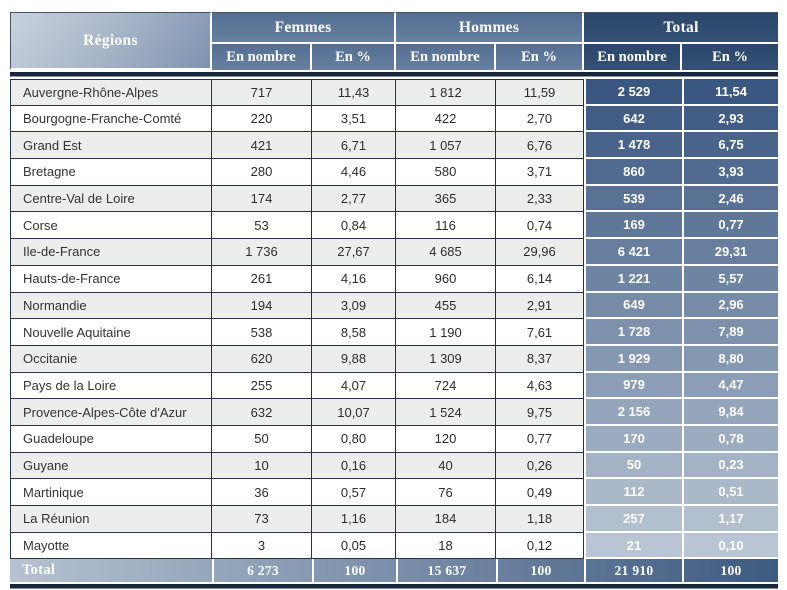  What do you see at coordinates (633, 279) in the screenshot?
I see `total-value-cell: 1 221` at bounding box center [633, 279].